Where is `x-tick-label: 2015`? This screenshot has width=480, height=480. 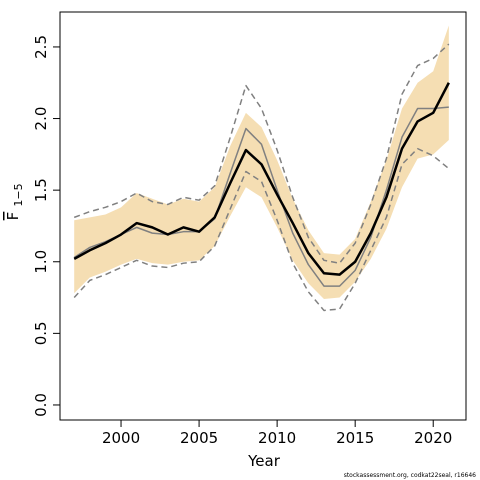
x-tick-label: 2015 is located at coordinates (355, 438).